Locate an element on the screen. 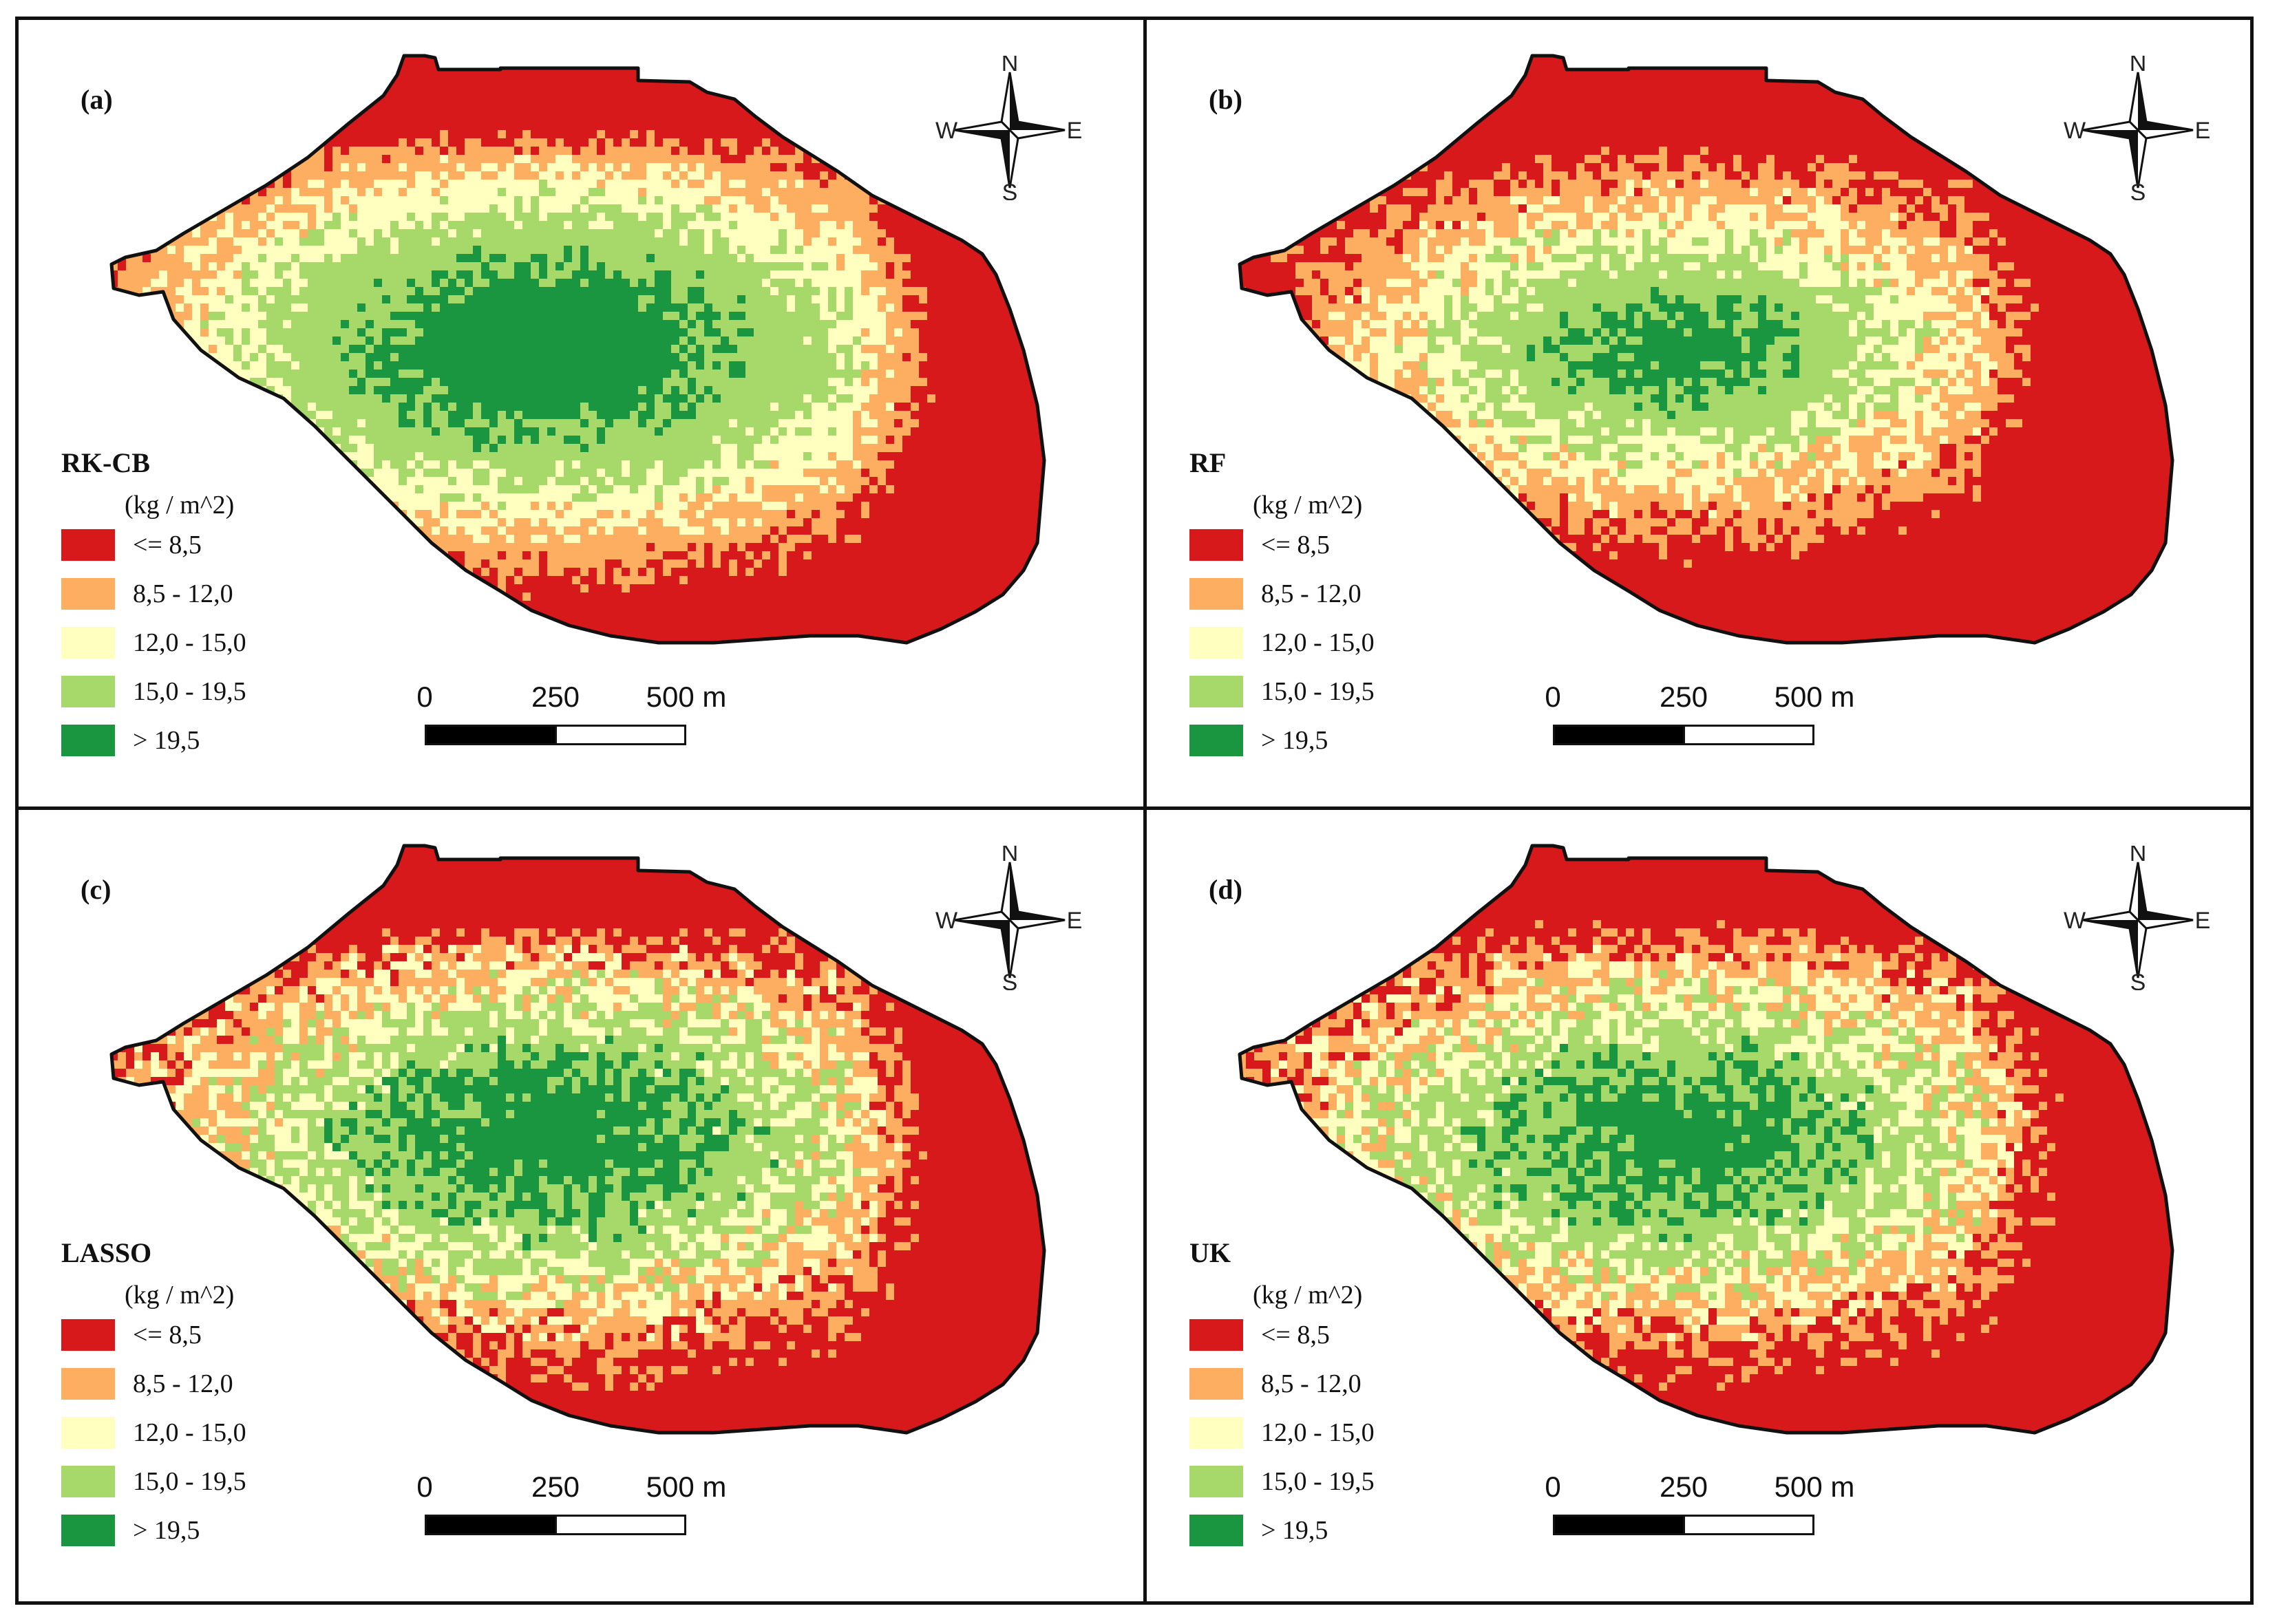 The image size is (2277, 1624). panel-letter: (c) is located at coordinates (96, 889).